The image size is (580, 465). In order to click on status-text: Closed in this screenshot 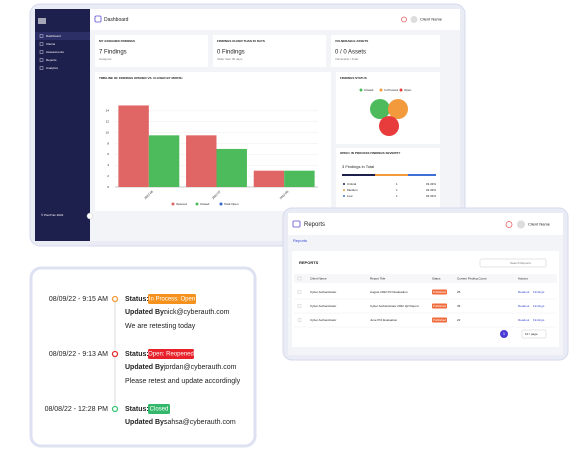, I will do `click(159, 410)`.